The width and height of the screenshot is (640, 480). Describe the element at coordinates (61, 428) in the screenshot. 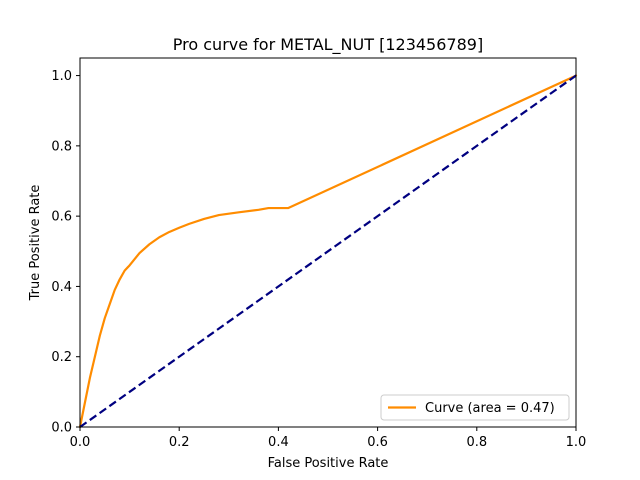

I see `y-tick-label: 0.0` at that location.